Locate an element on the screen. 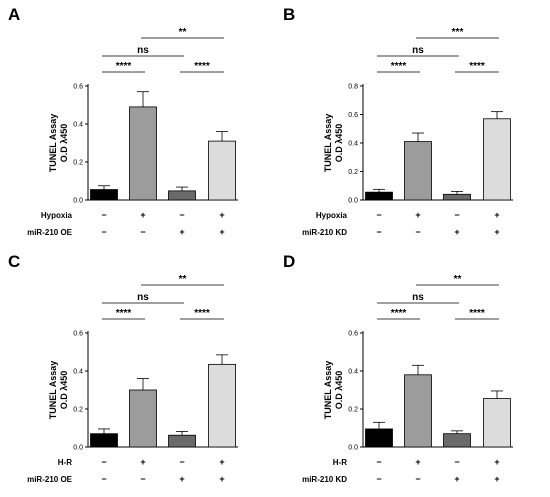  significance-label: *** is located at coordinates (458, 32).